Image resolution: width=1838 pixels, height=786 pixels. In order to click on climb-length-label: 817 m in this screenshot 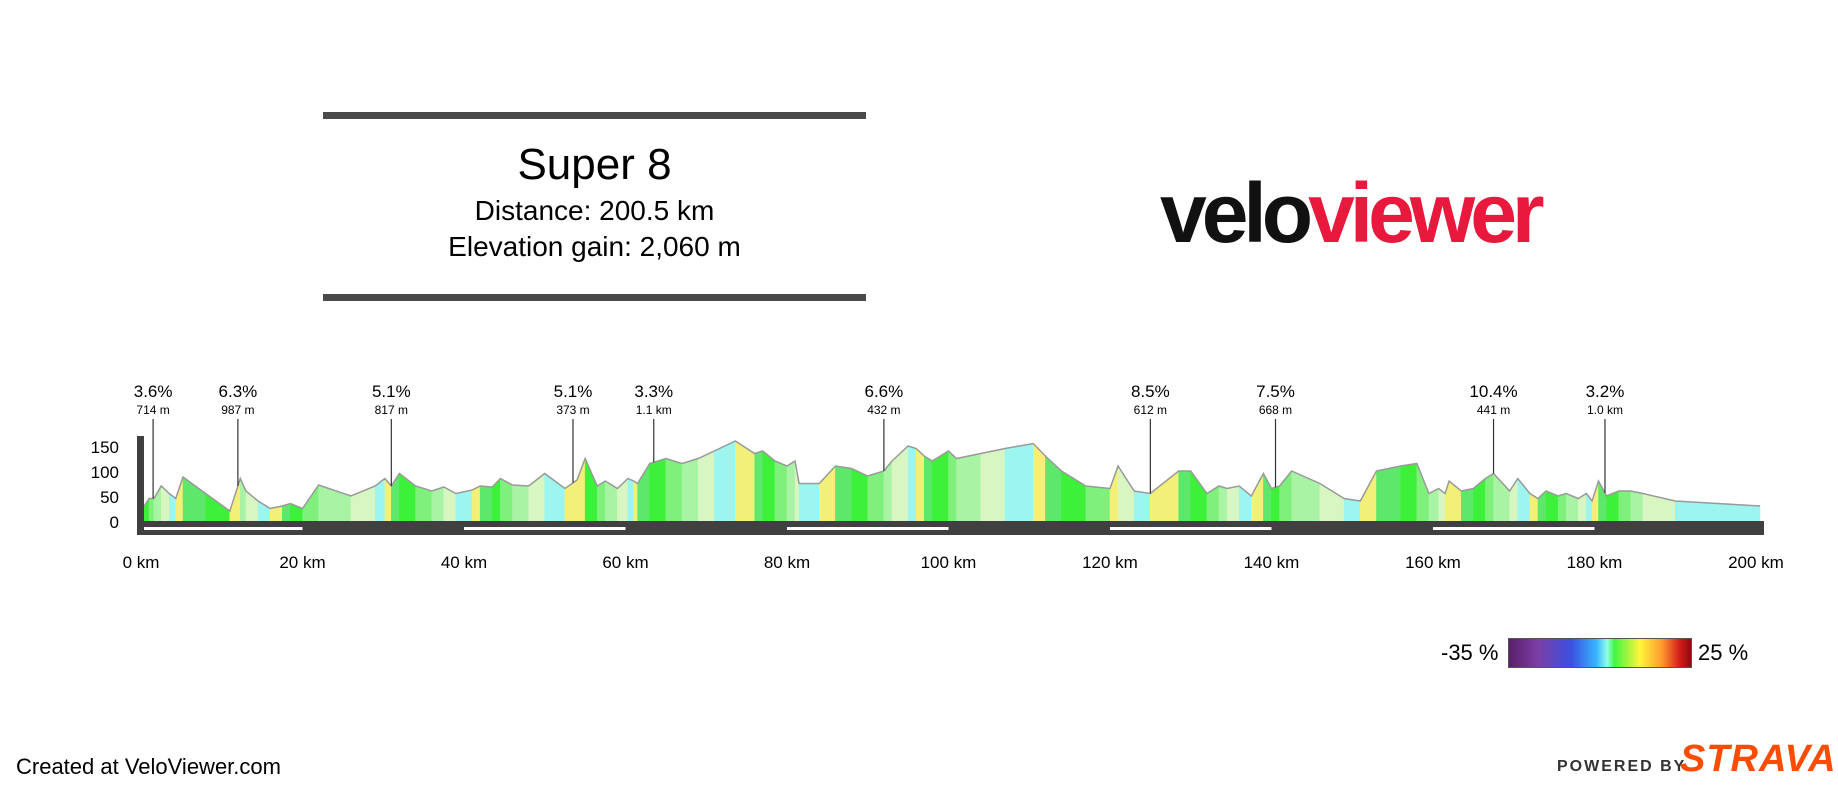, I will do `click(391, 410)`.